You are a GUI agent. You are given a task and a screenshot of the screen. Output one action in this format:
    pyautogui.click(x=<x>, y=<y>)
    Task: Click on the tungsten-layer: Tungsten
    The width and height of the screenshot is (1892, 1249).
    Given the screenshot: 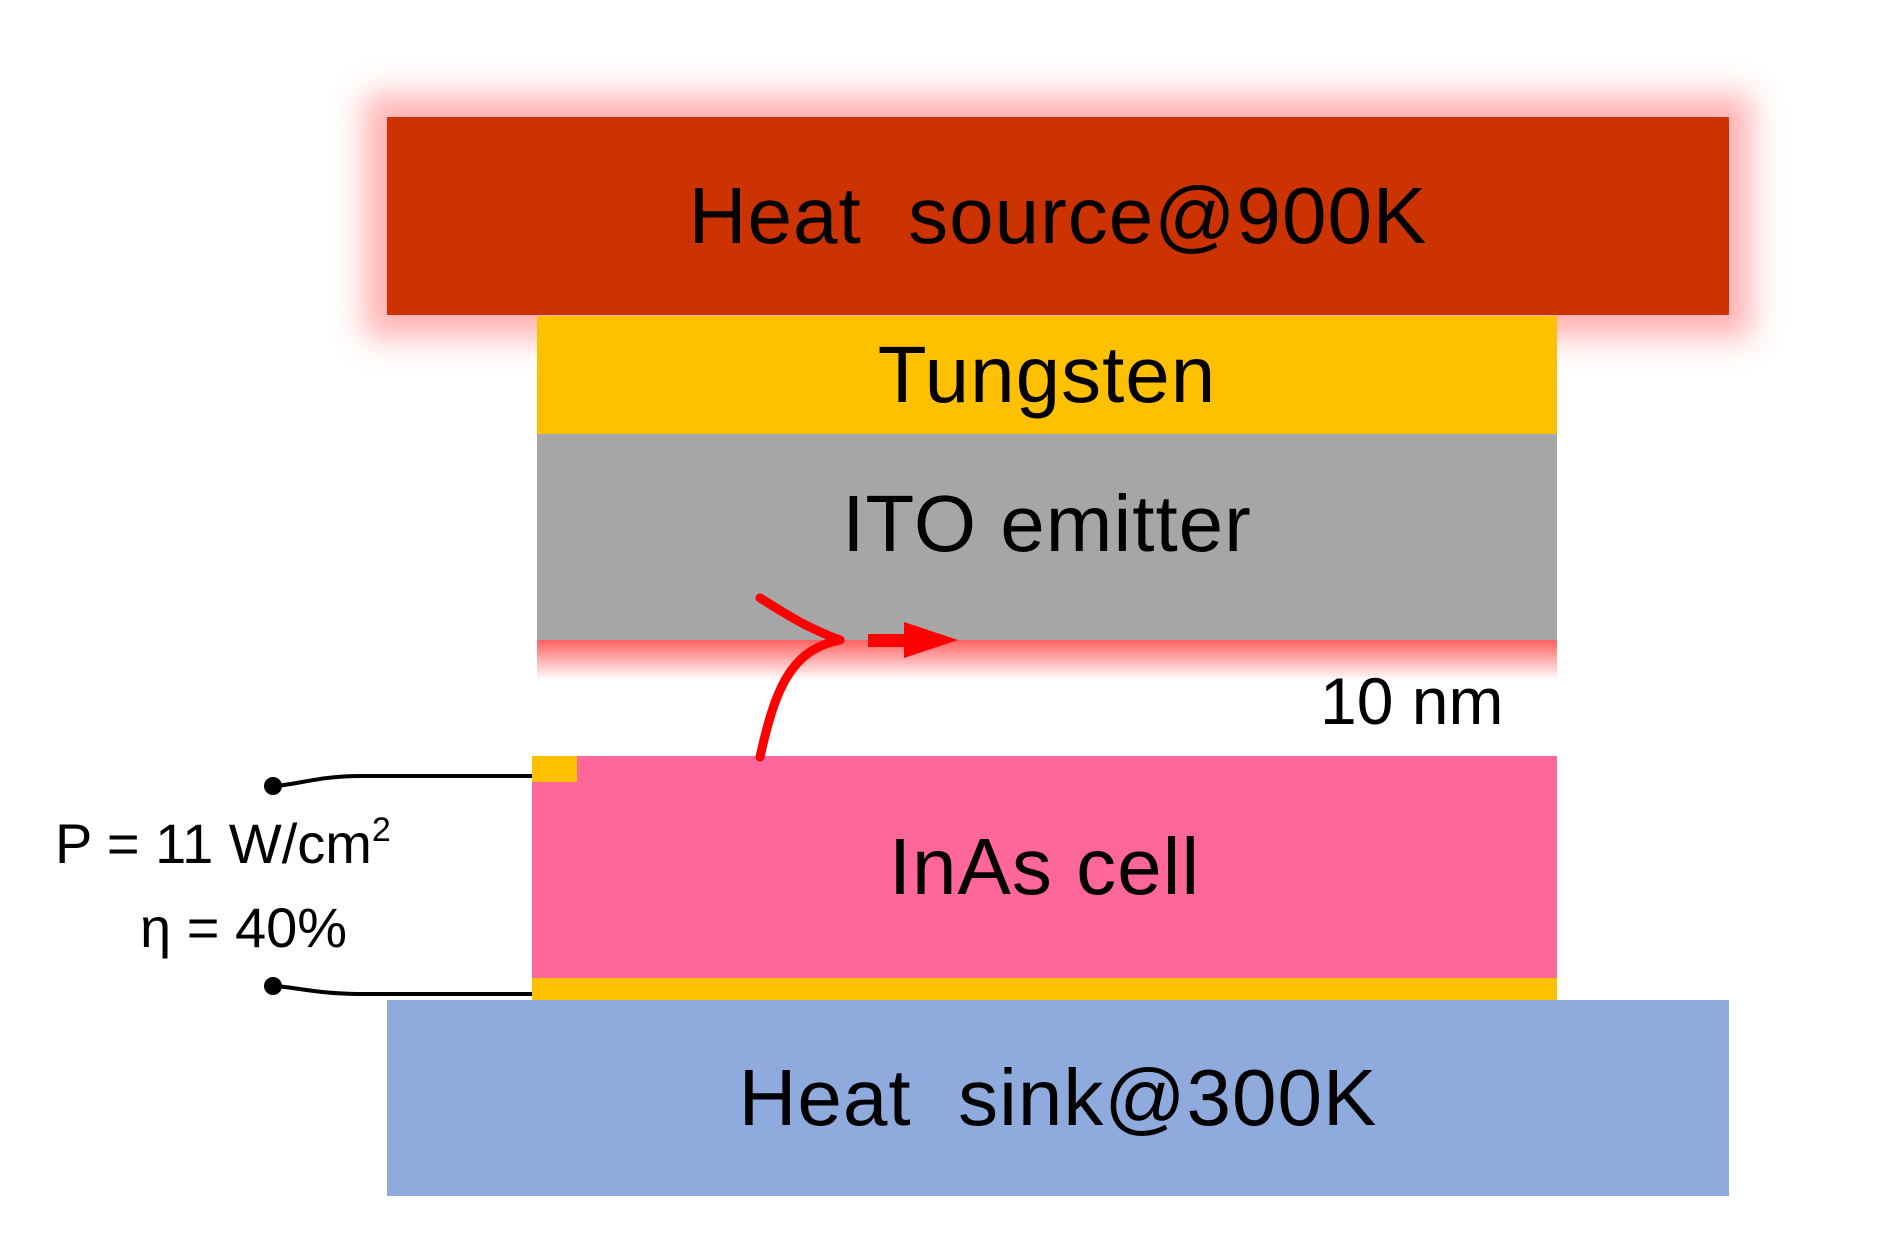 What is the action you would take?
    pyautogui.click(x=1047, y=375)
    